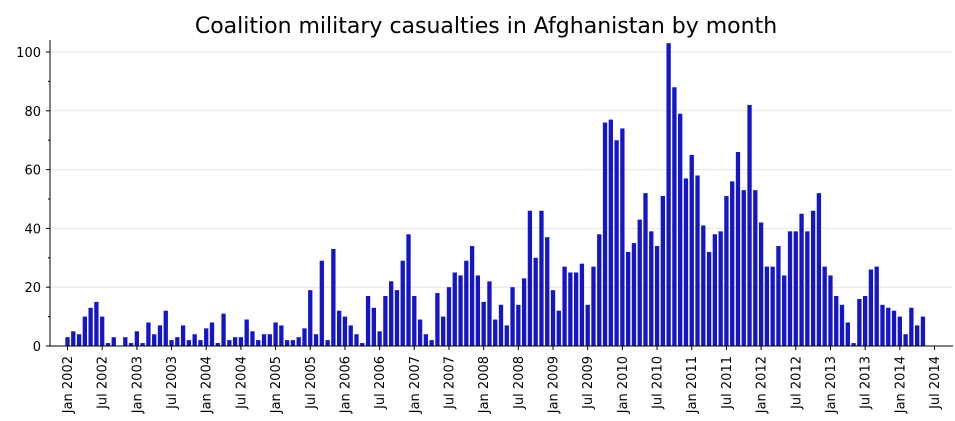  Describe the element at coordinates (831, 385) in the screenshot. I see `x-tick-label: Jan 2013` at that location.